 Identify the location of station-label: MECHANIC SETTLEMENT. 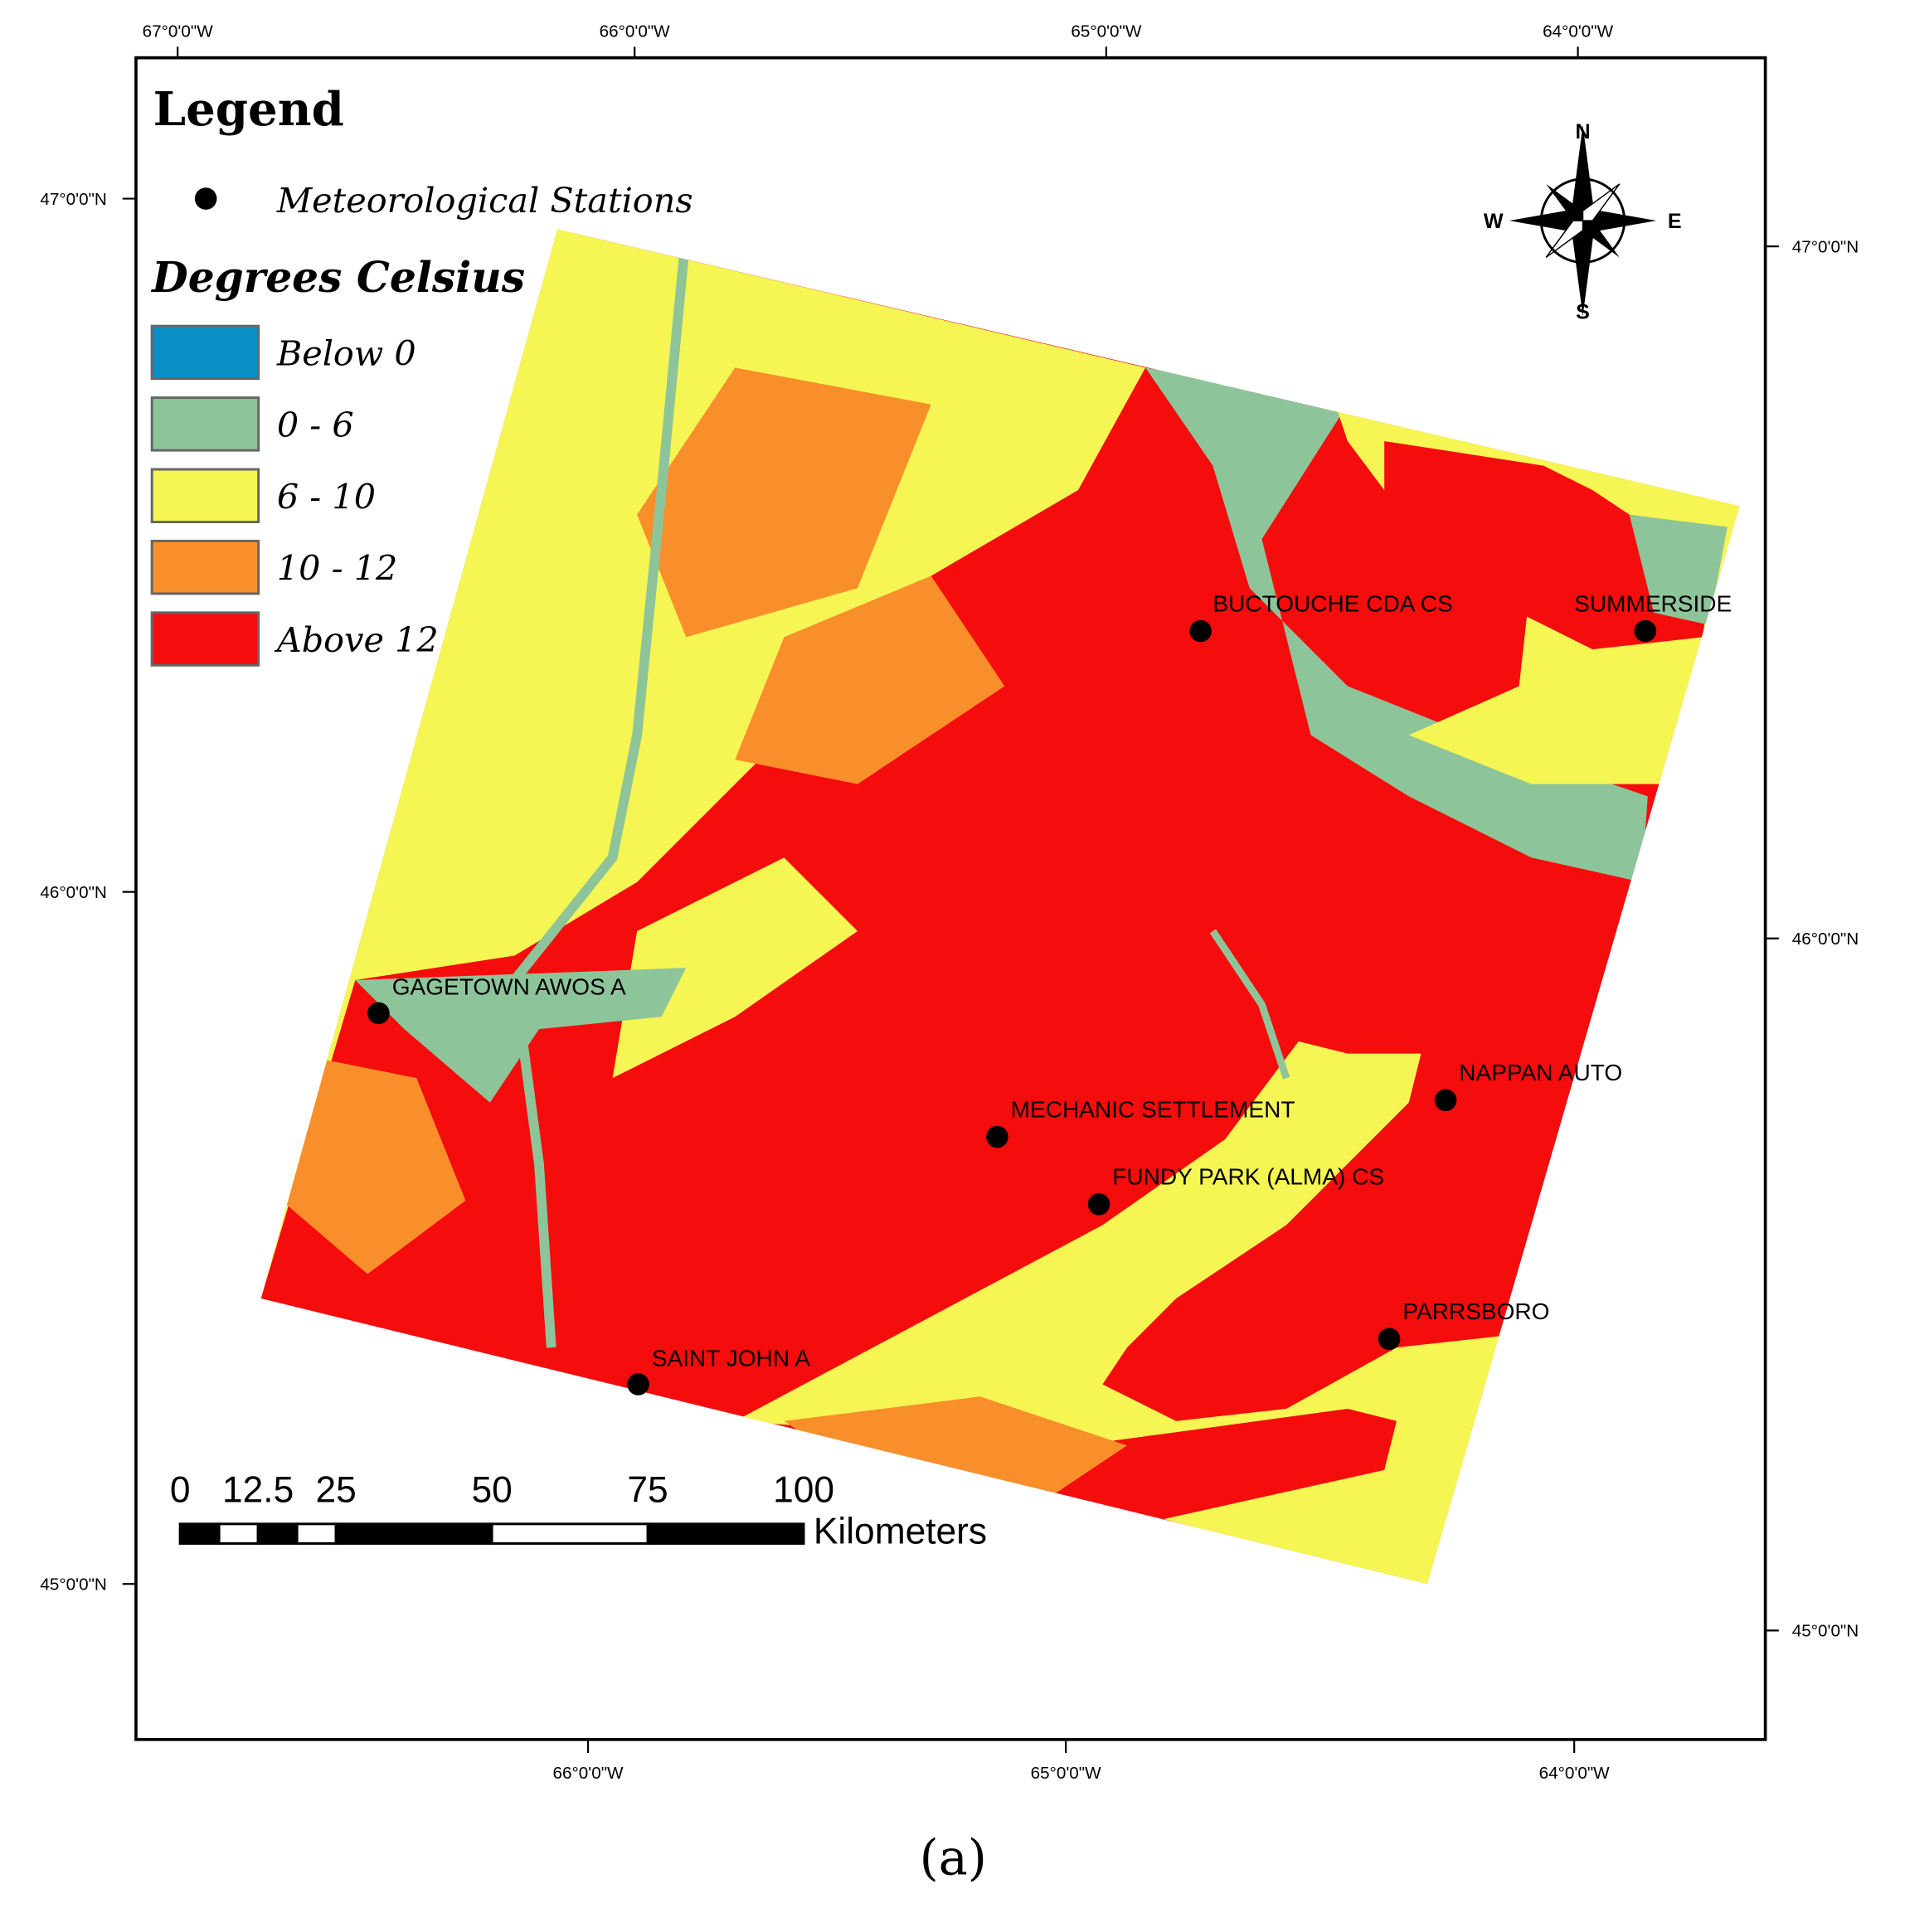
(1153, 1109).